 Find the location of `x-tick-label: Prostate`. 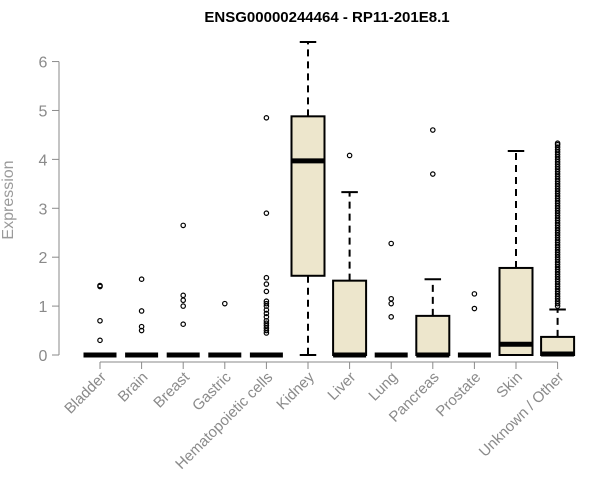

x-tick-label: Prostate is located at coordinates (459, 395).